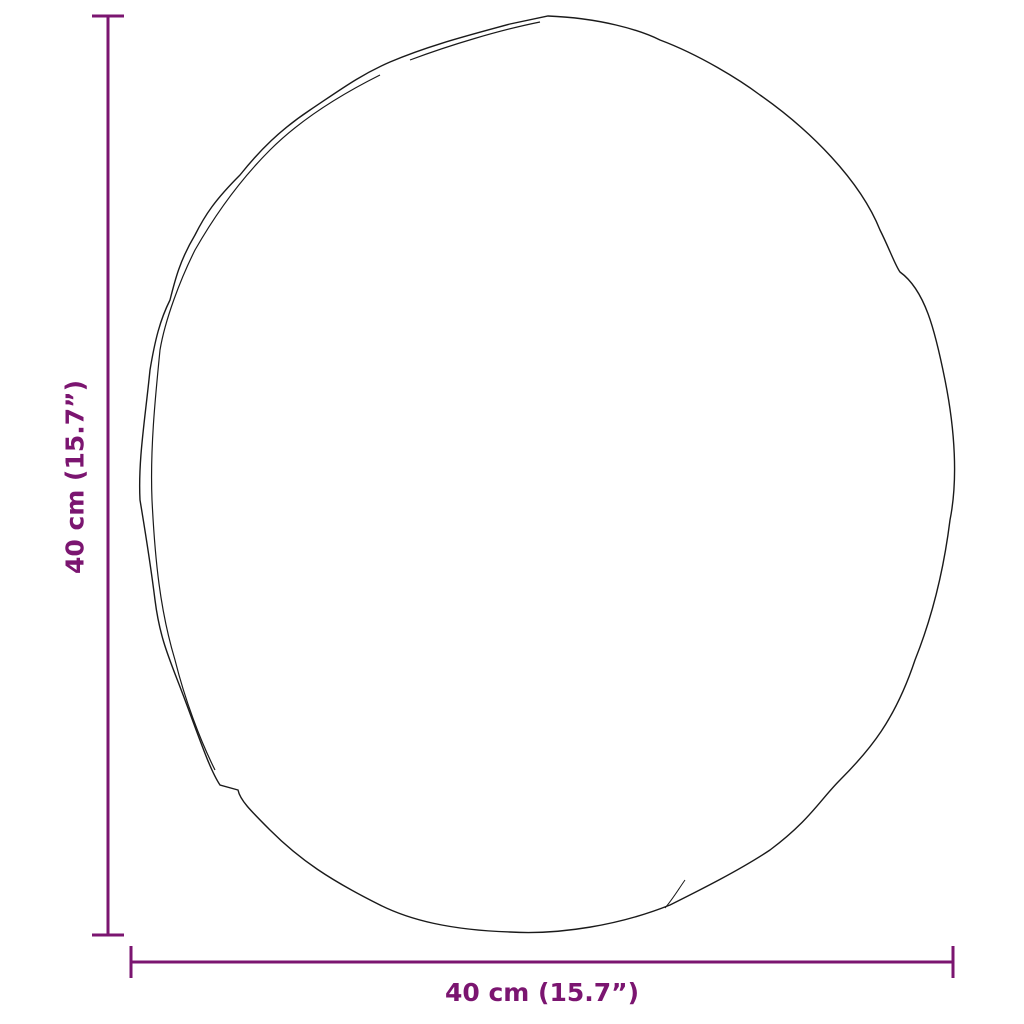 The width and height of the screenshot is (1024, 1024). Describe the element at coordinates (108, 475) in the screenshot. I see `height-dimension-line` at that location.